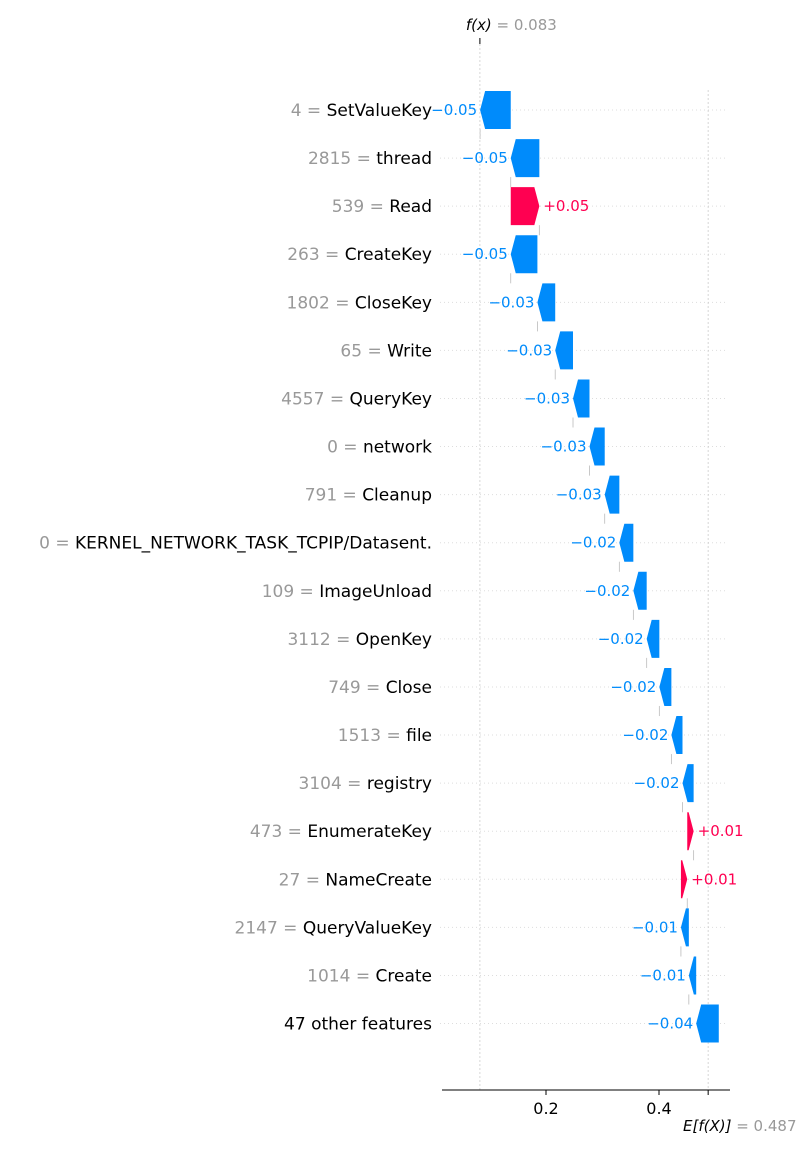  Describe the element at coordinates (309, 111) in the screenshot. I see `feature-value: 4 =` at that location.